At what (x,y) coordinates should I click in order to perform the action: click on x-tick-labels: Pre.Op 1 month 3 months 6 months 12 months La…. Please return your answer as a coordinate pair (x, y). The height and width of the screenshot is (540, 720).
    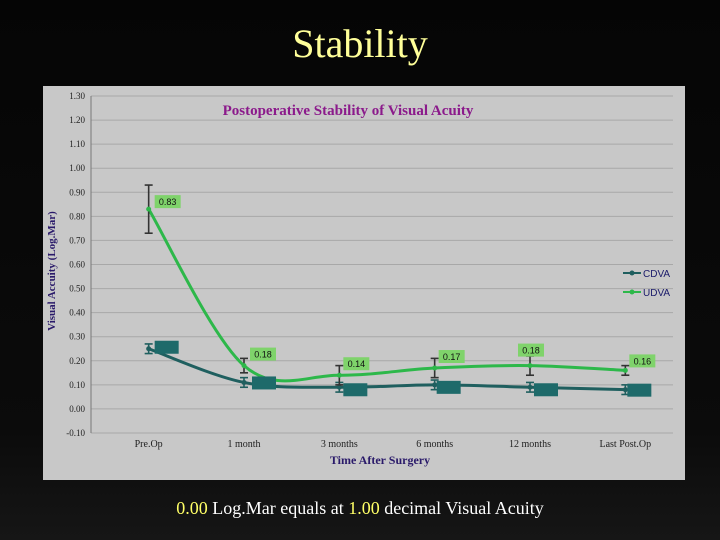
    Looking at the image, I should click on (393, 444).